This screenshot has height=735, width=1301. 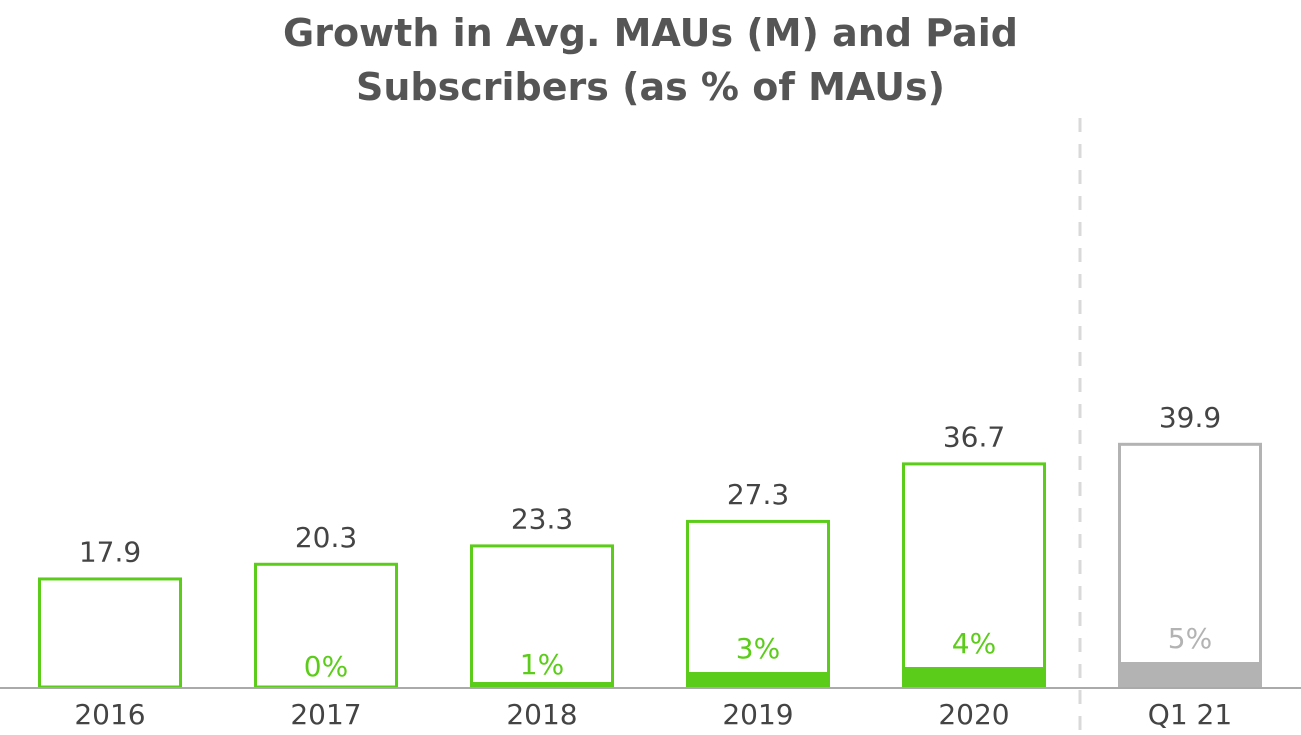 I want to click on mau-value-label-1: 20.3, so click(x=326, y=537).